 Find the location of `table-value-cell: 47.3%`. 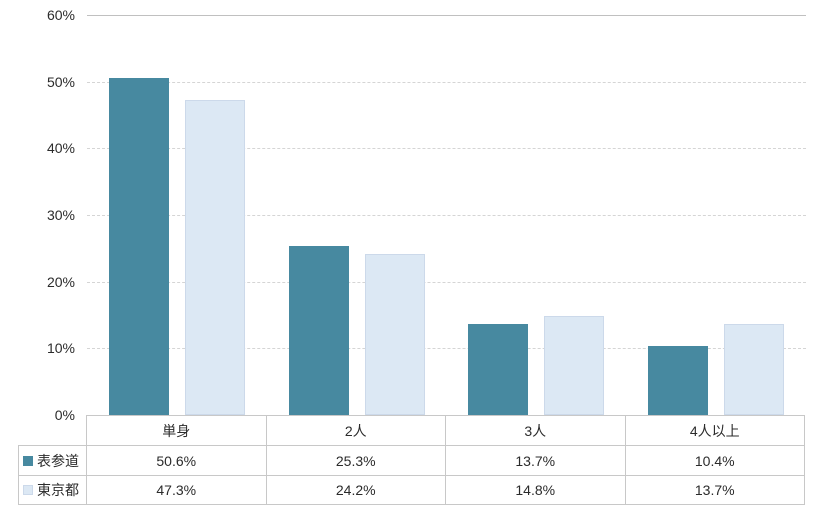

table-value-cell: 47.3% is located at coordinates (177, 490).